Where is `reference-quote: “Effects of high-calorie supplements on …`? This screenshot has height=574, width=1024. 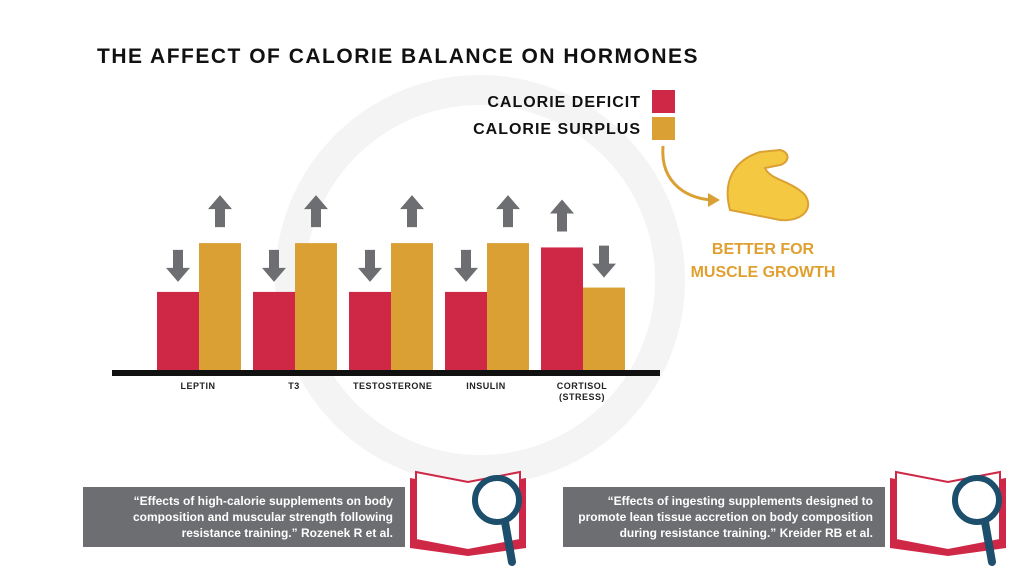 reference-quote: “Effects of high-calorie supplements on … is located at coordinates (262, 517).